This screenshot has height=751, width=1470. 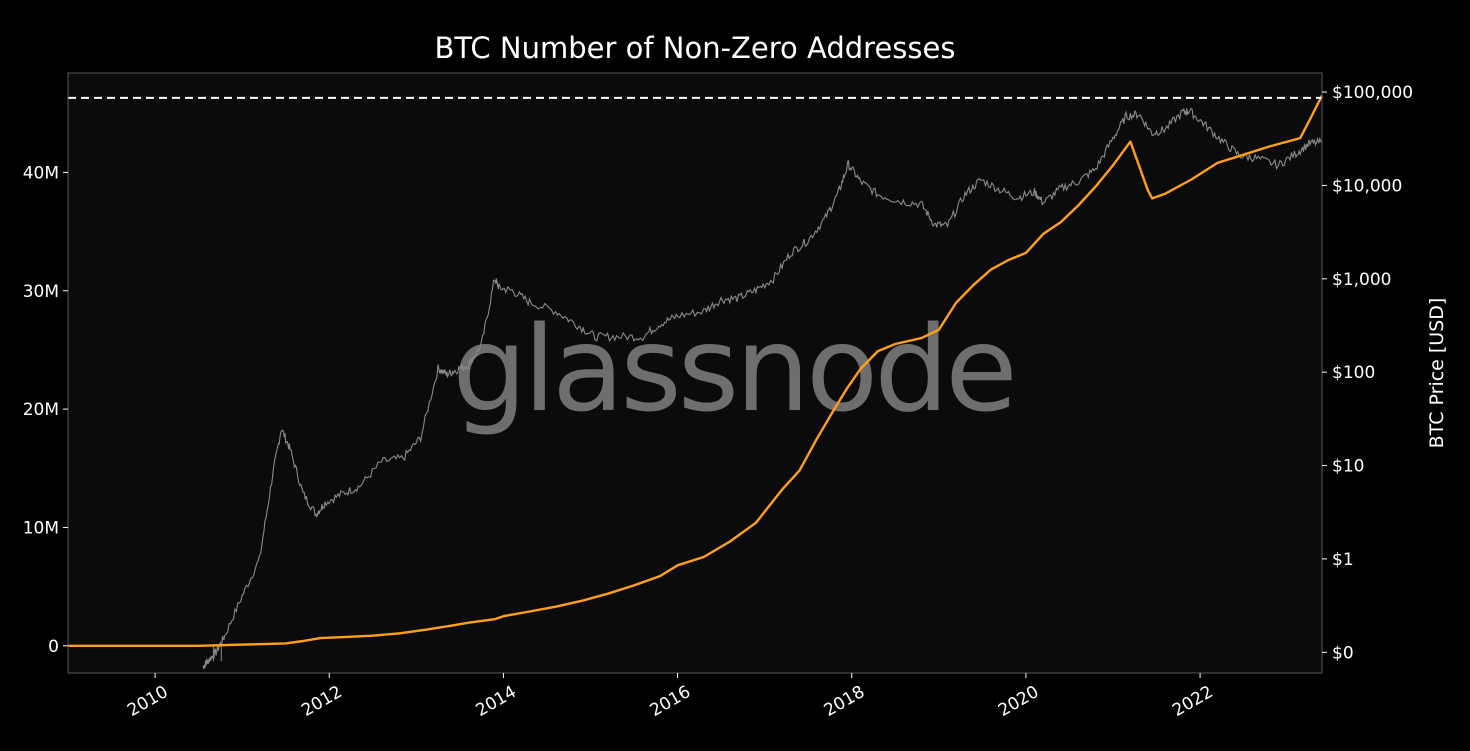 I want to click on left-y-tick-label: 40M, so click(x=41, y=173).